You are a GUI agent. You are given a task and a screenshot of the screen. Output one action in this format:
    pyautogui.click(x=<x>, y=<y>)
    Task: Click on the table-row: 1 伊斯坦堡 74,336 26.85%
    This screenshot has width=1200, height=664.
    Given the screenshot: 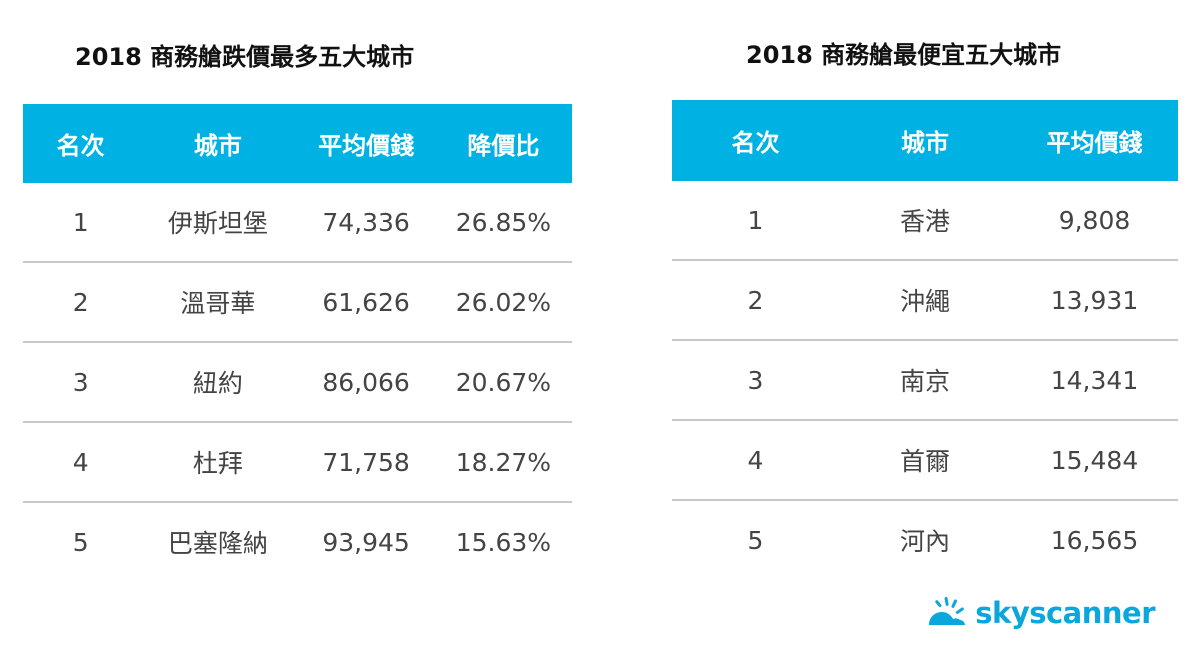 What is the action you would take?
    pyautogui.click(x=297, y=223)
    